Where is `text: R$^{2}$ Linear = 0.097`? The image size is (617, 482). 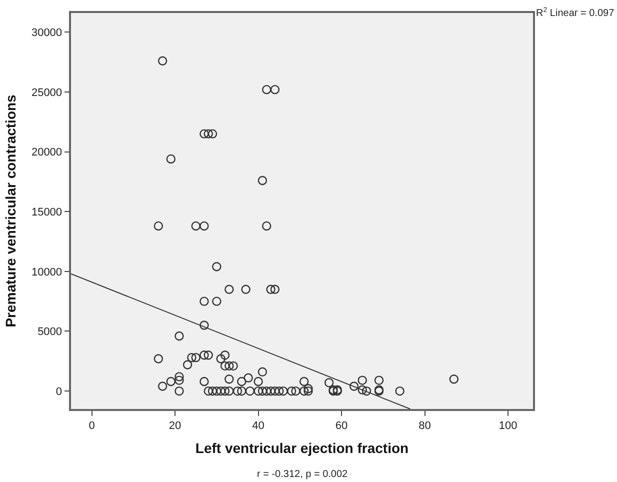
text: R$^{2}$ Linear = 0.097 is located at coordinates (575, 13).